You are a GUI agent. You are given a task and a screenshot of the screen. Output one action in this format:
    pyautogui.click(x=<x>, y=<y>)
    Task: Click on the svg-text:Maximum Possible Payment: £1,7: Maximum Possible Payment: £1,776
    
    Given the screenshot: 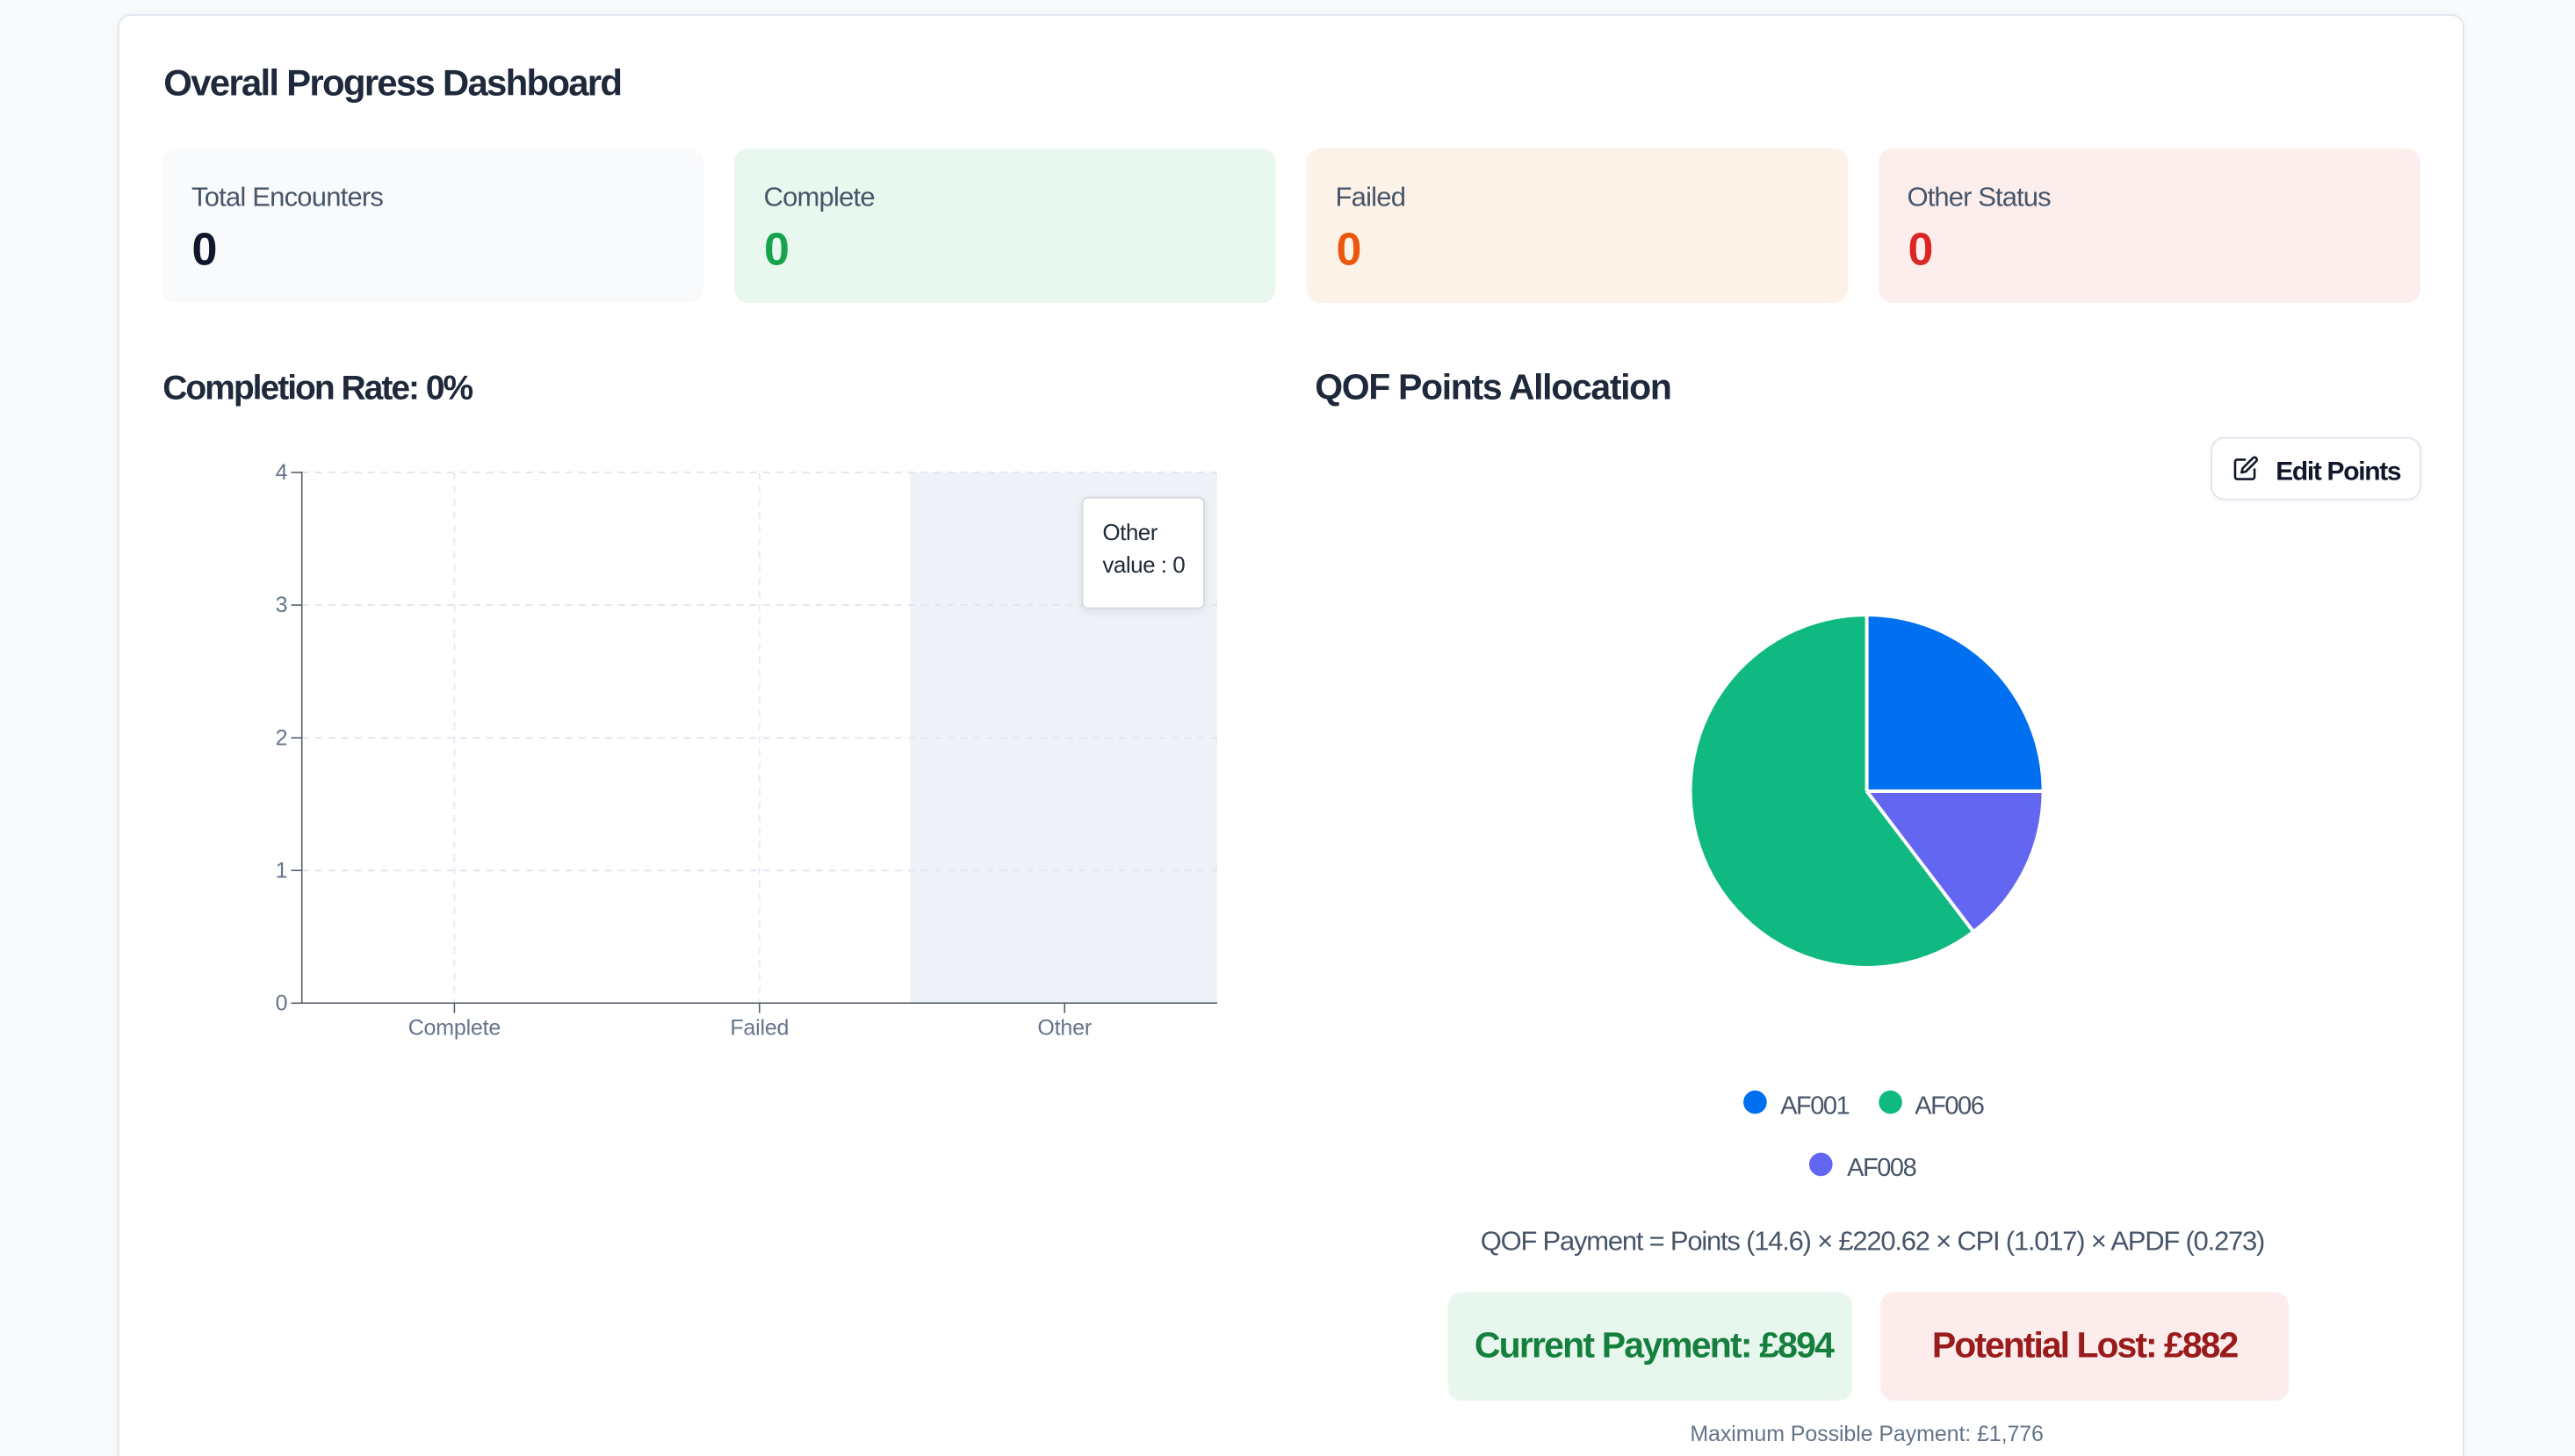 What is the action you would take?
    pyautogui.click(x=1867, y=1434)
    